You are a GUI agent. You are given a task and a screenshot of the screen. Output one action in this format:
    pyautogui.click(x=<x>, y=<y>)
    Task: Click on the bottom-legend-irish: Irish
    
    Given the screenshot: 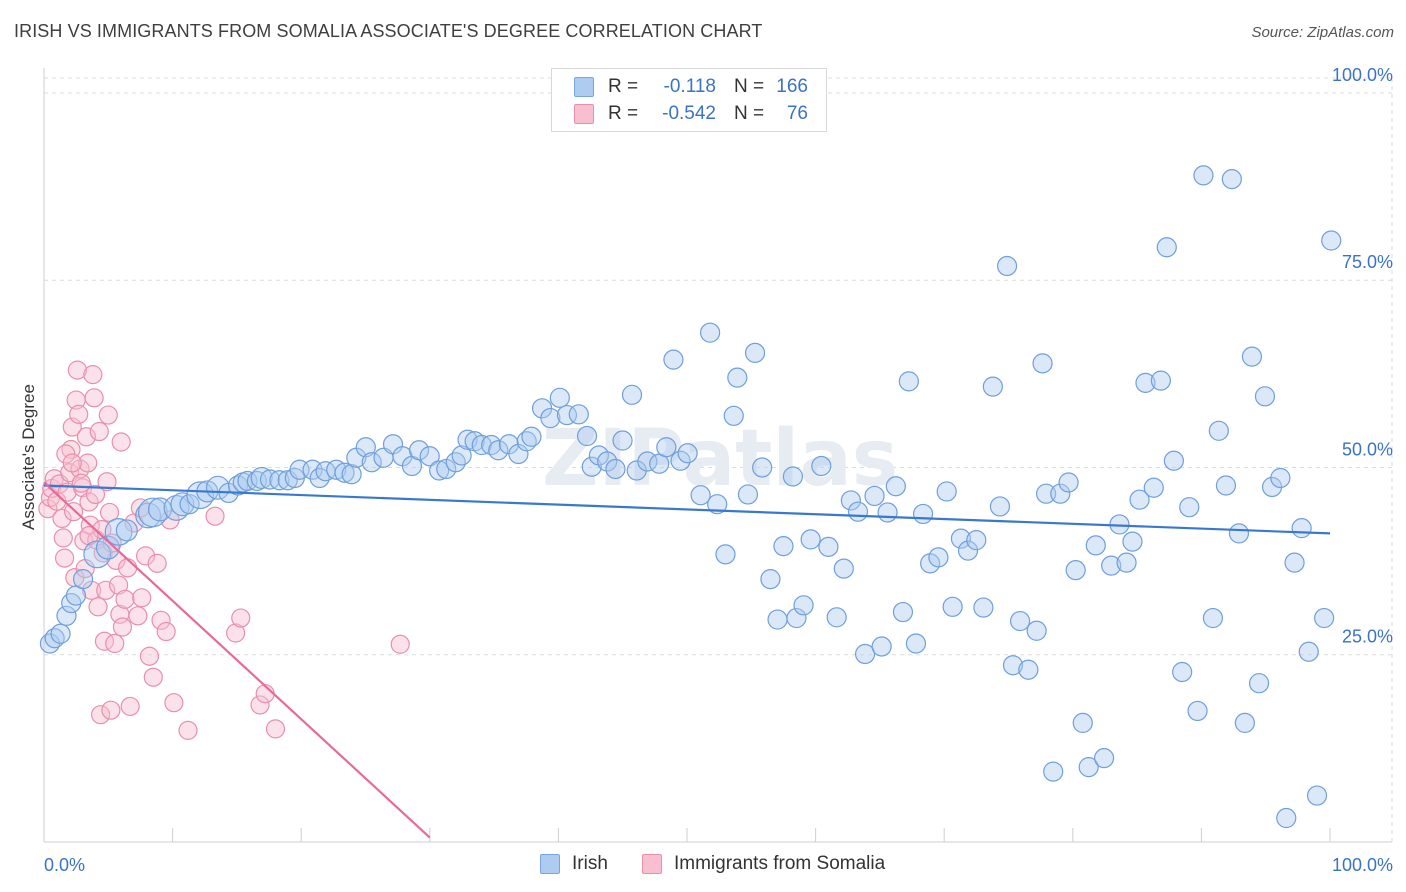 What is the action you would take?
    pyautogui.click(x=574, y=864)
    